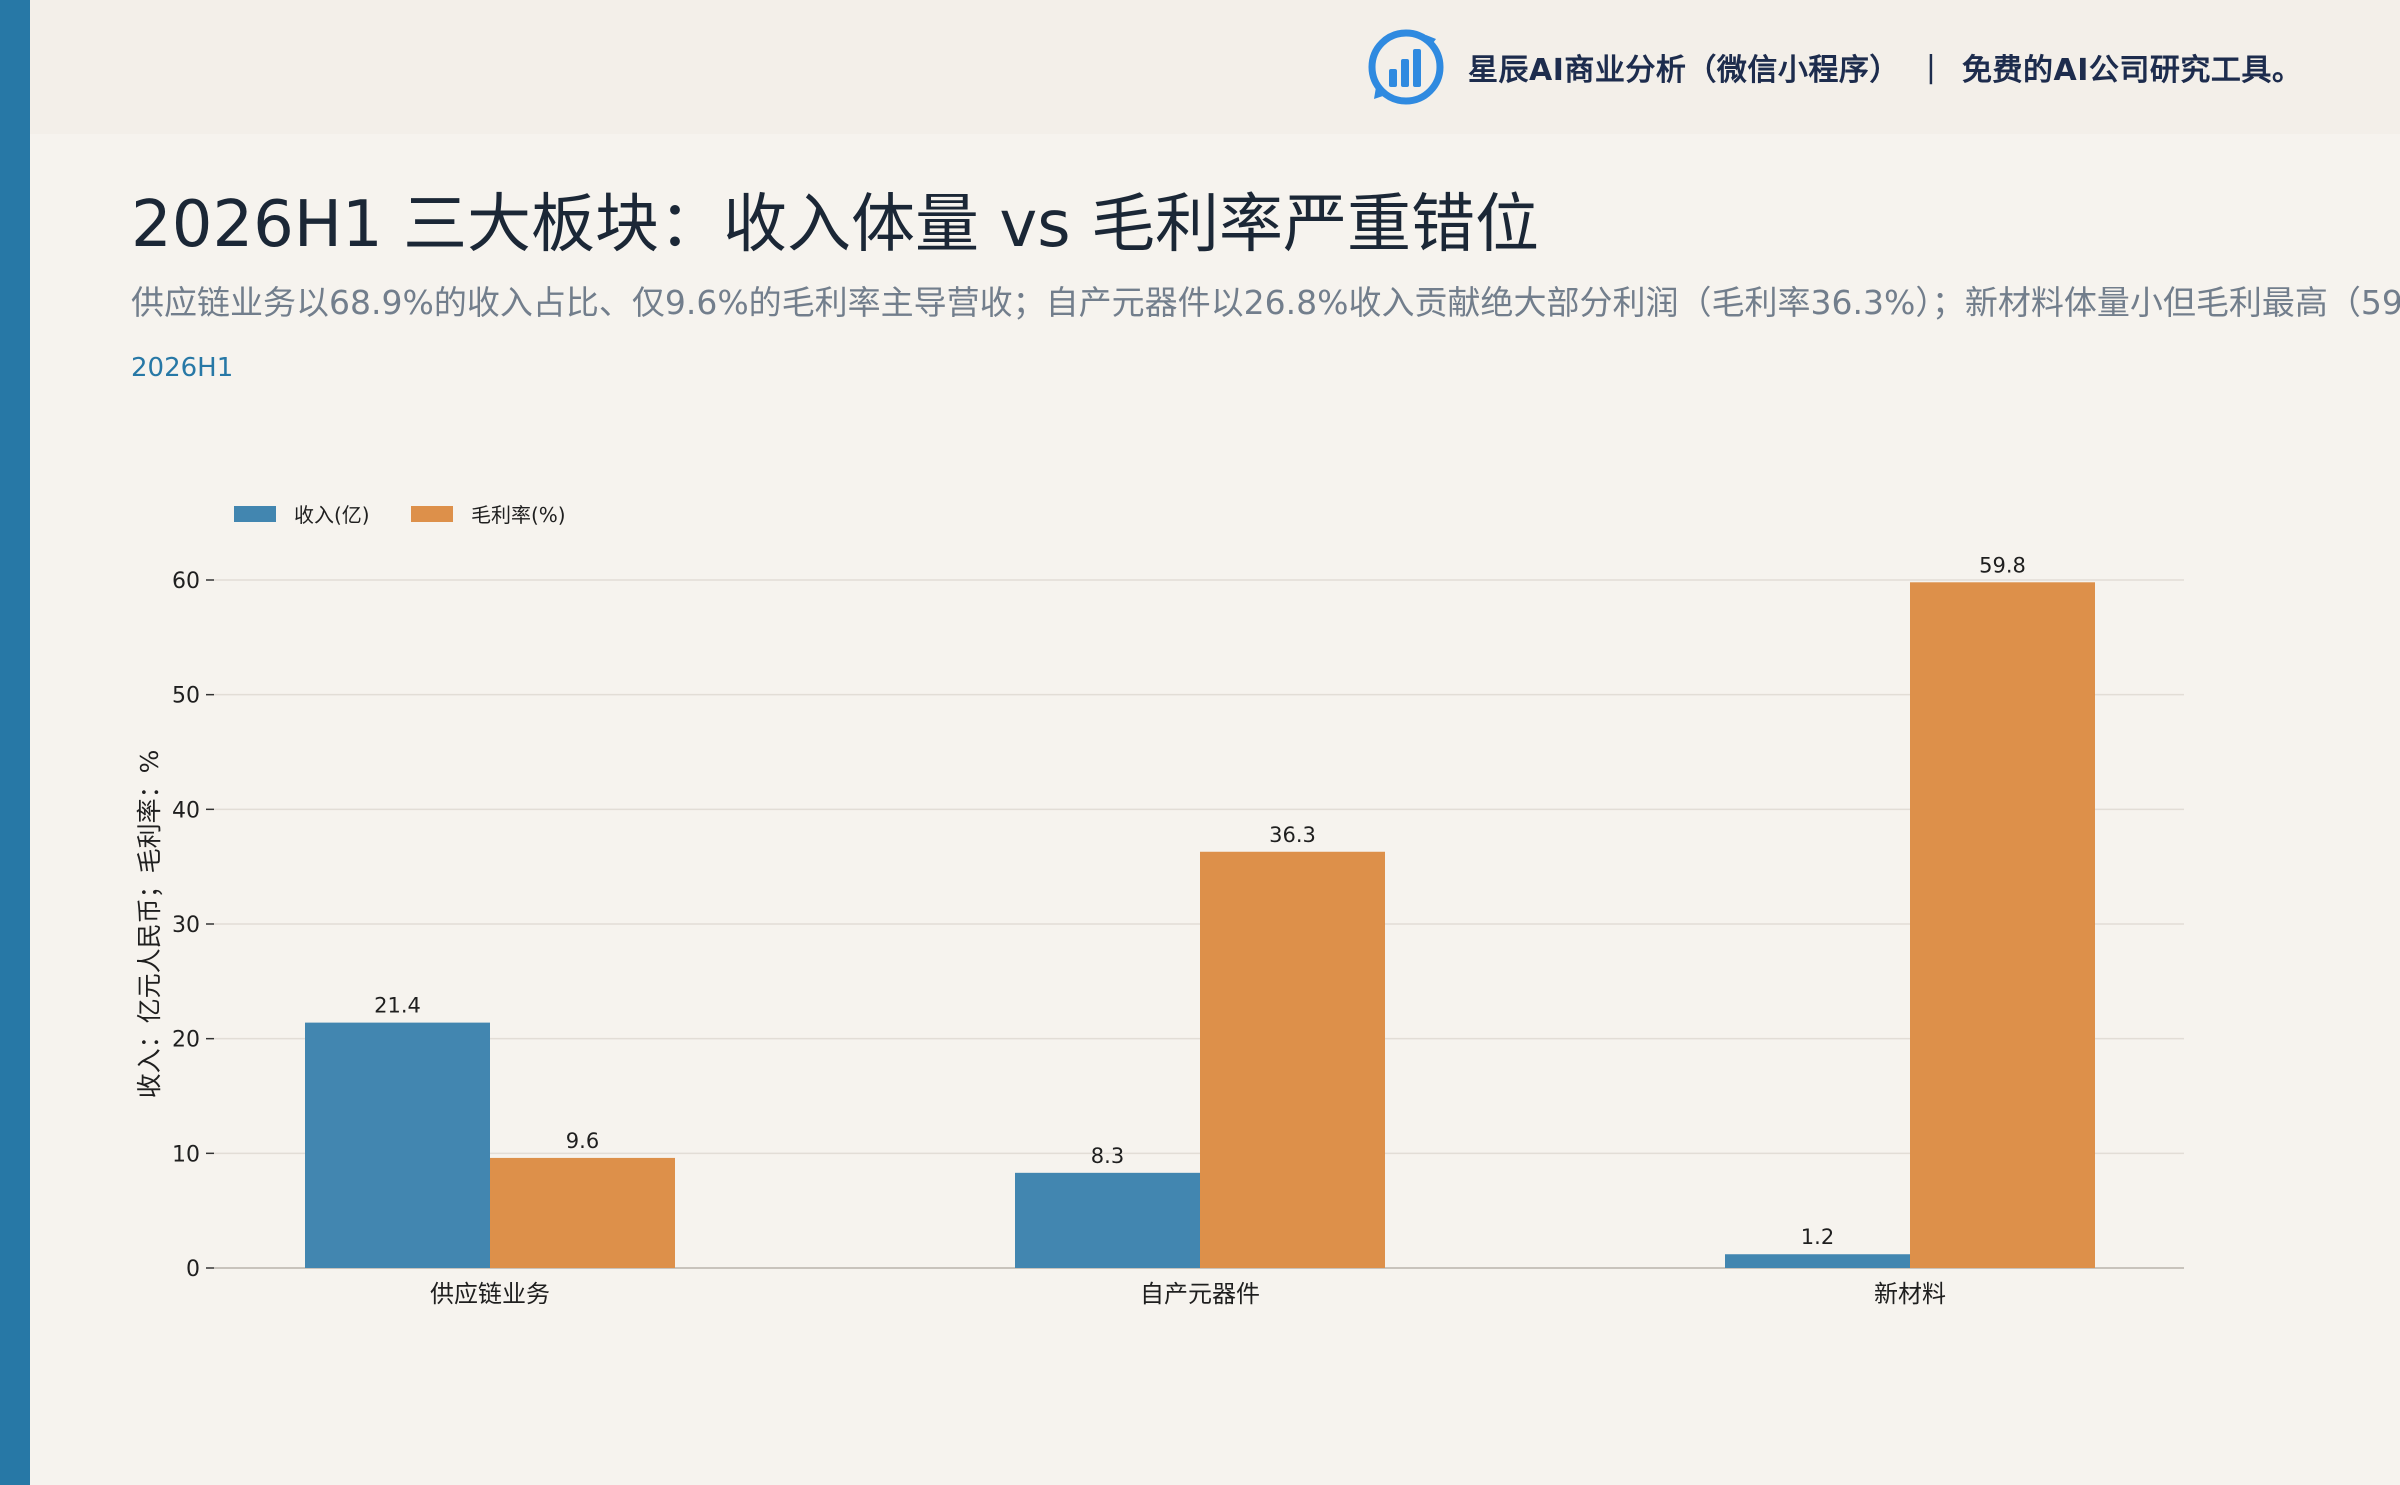 The height and width of the screenshot is (1485, 2400). What do you see at coordinates (1107, 1156) in the screenshot?
I see `data-label: 8.3` at bounding box center [1107, 1156].